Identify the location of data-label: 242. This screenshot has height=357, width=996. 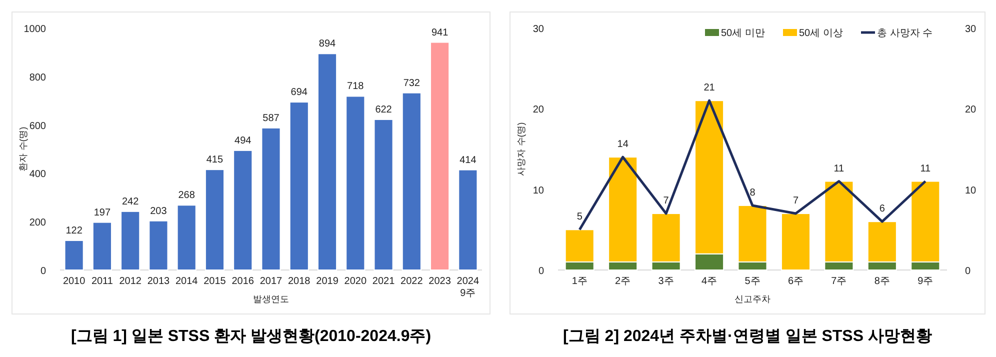
(131, 202).